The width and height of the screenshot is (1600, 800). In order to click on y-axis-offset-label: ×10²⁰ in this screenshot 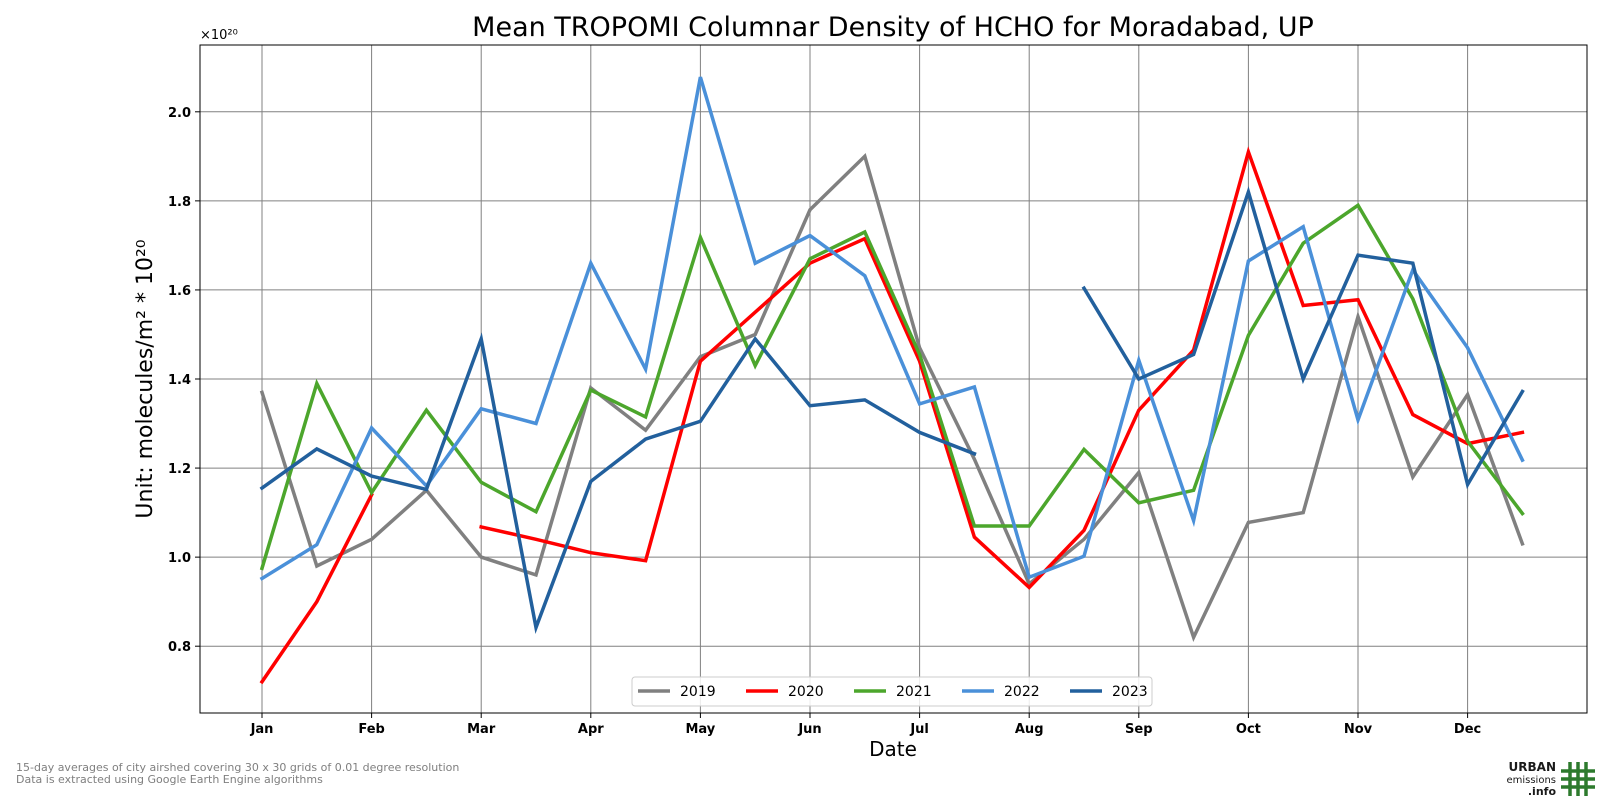, I will do `click(219, 35)`.